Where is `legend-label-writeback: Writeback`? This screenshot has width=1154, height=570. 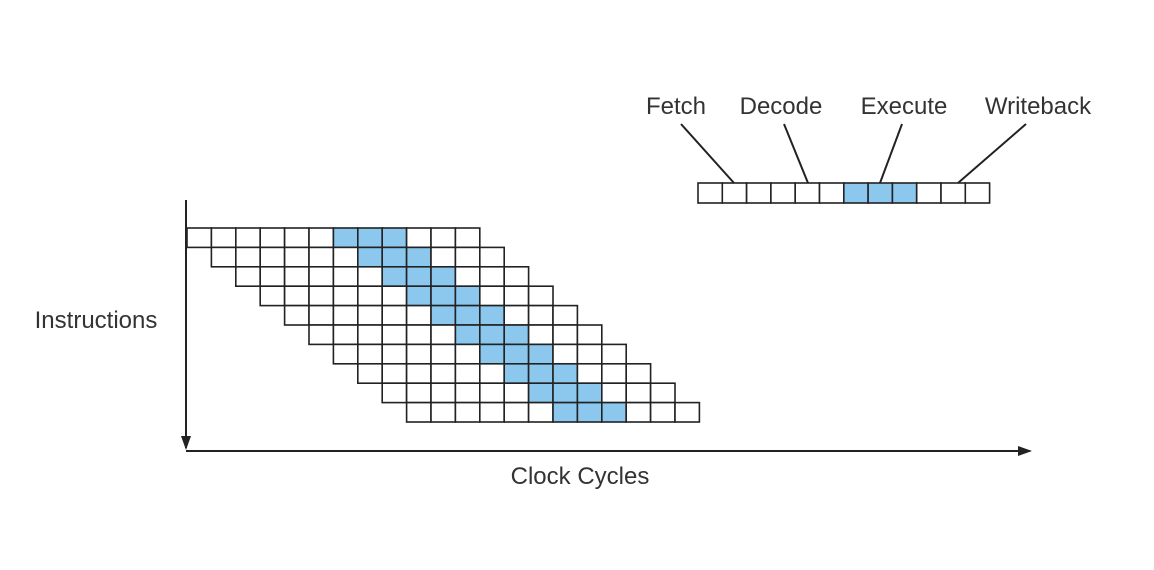
legend-label-writeback: Writeback is located at coordinates (1038, 106).